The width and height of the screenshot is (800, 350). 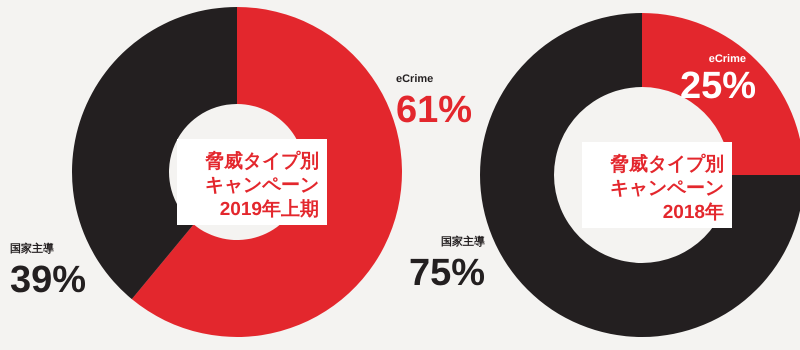 I want to click on text: 脅威タイプ別キャンペーン2019年上期, so click(x=261, y=185).